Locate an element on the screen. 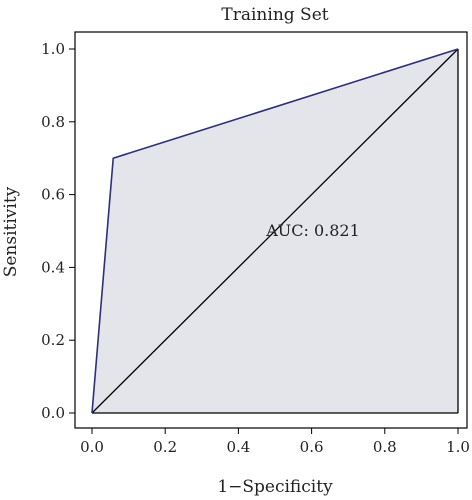 The image size is (472, 500). auc-annotation: AUC: 0.821 is located at coordinates (312, 230).